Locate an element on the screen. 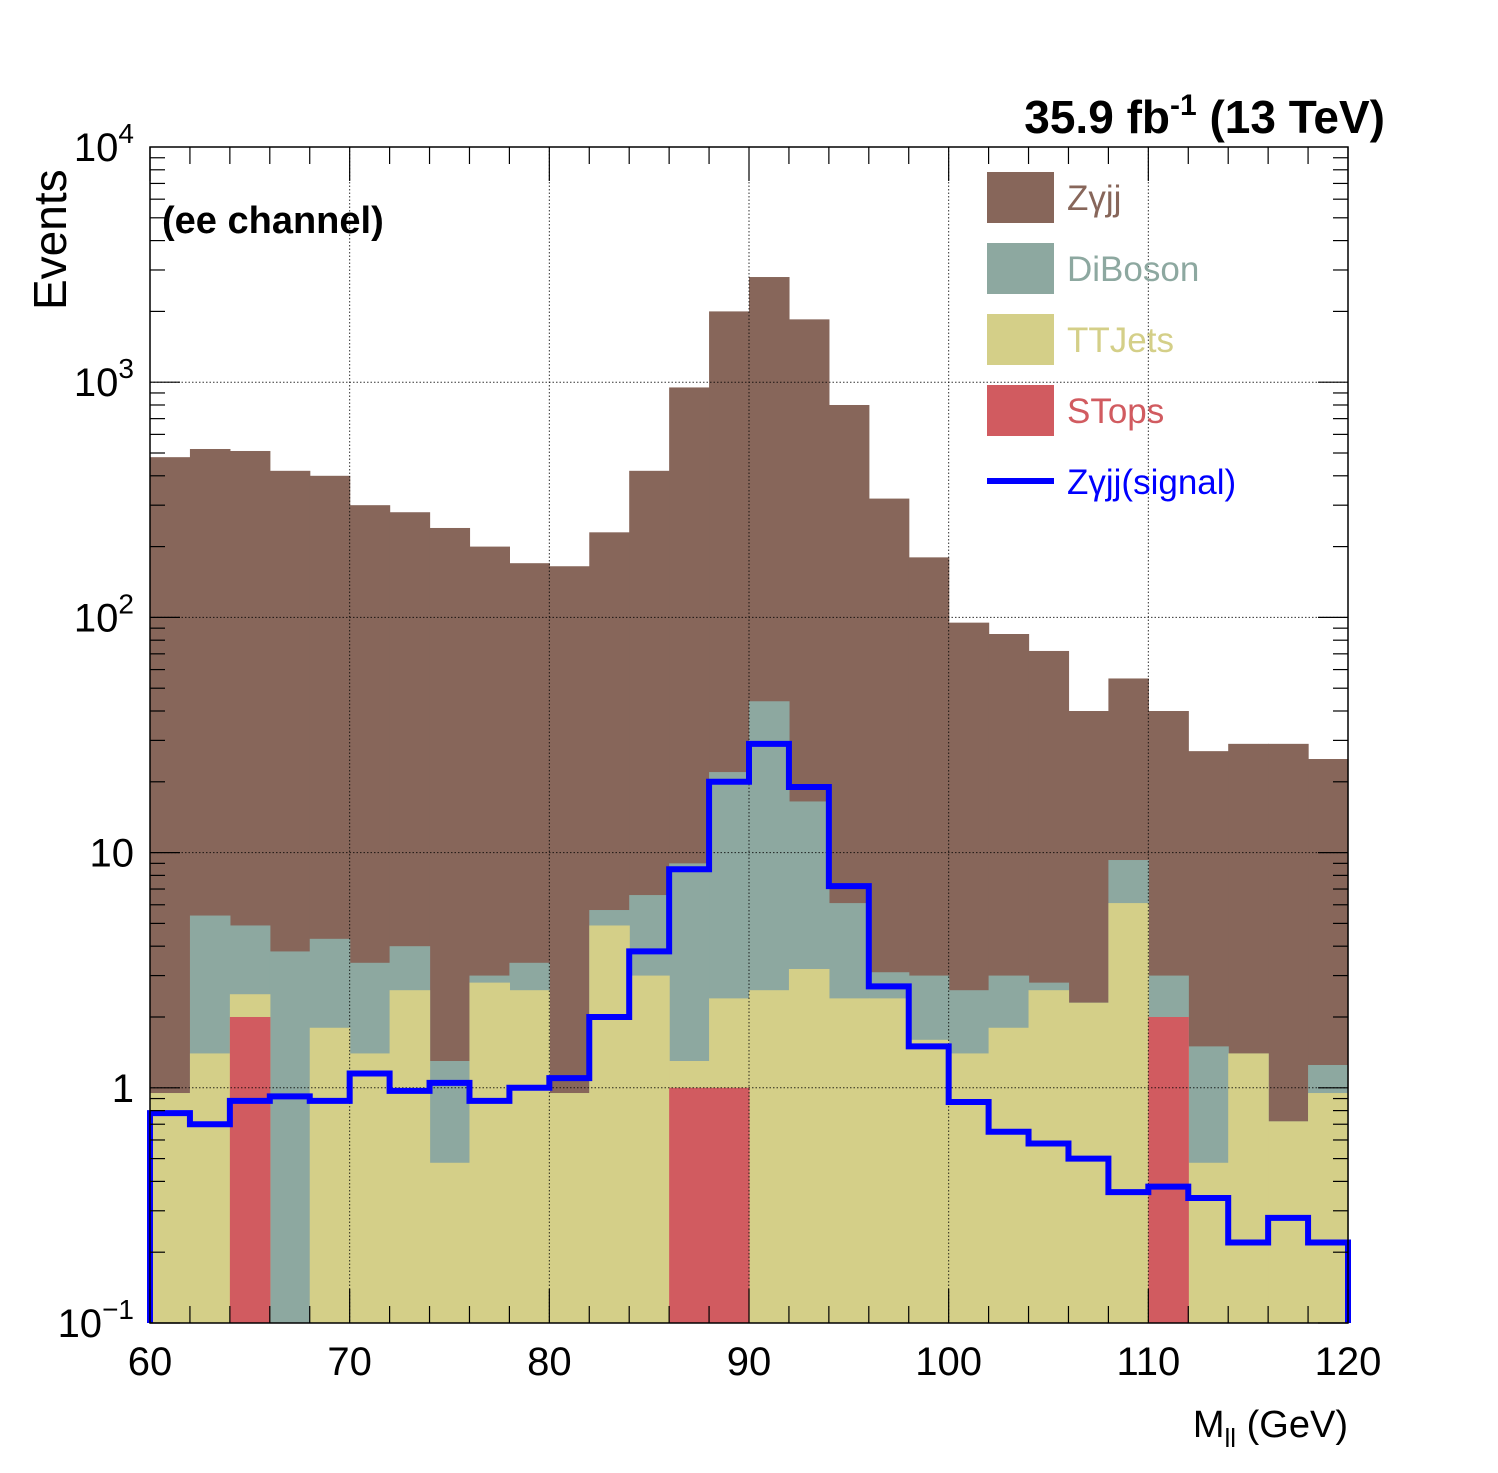 The height and width of the screenshot is (1473, 1498). legend-entry: STops is located at coordinates (1075, 410).